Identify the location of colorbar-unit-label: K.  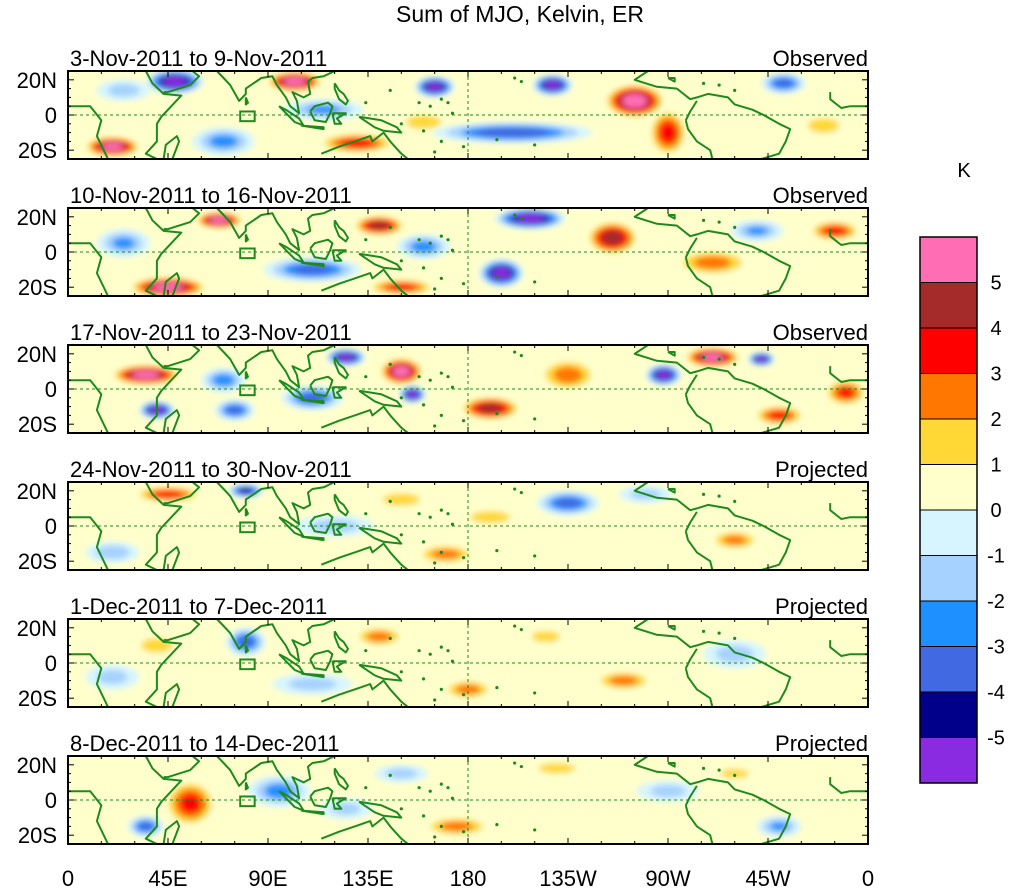
(964, 171).